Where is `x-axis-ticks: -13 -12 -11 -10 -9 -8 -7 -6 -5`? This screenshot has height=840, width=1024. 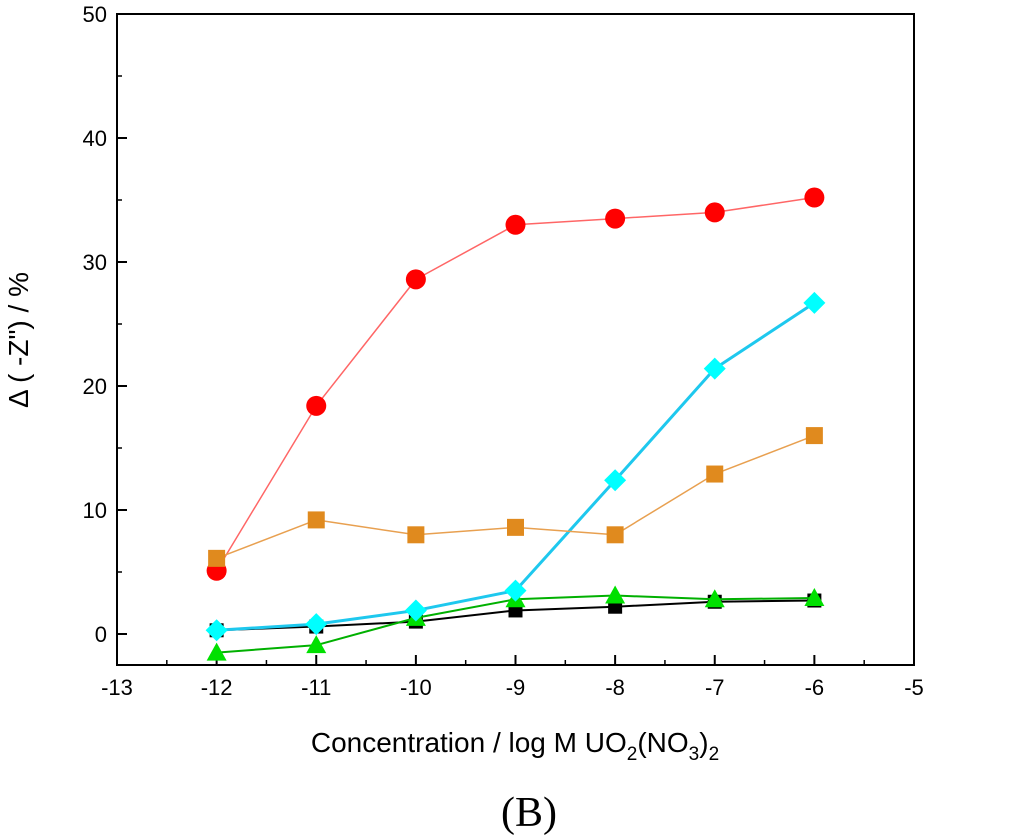
x-axis-ticks: -13 -12 -11 -10 -9 -8 -7 -6 -5 is located at coordinates (512, 677).